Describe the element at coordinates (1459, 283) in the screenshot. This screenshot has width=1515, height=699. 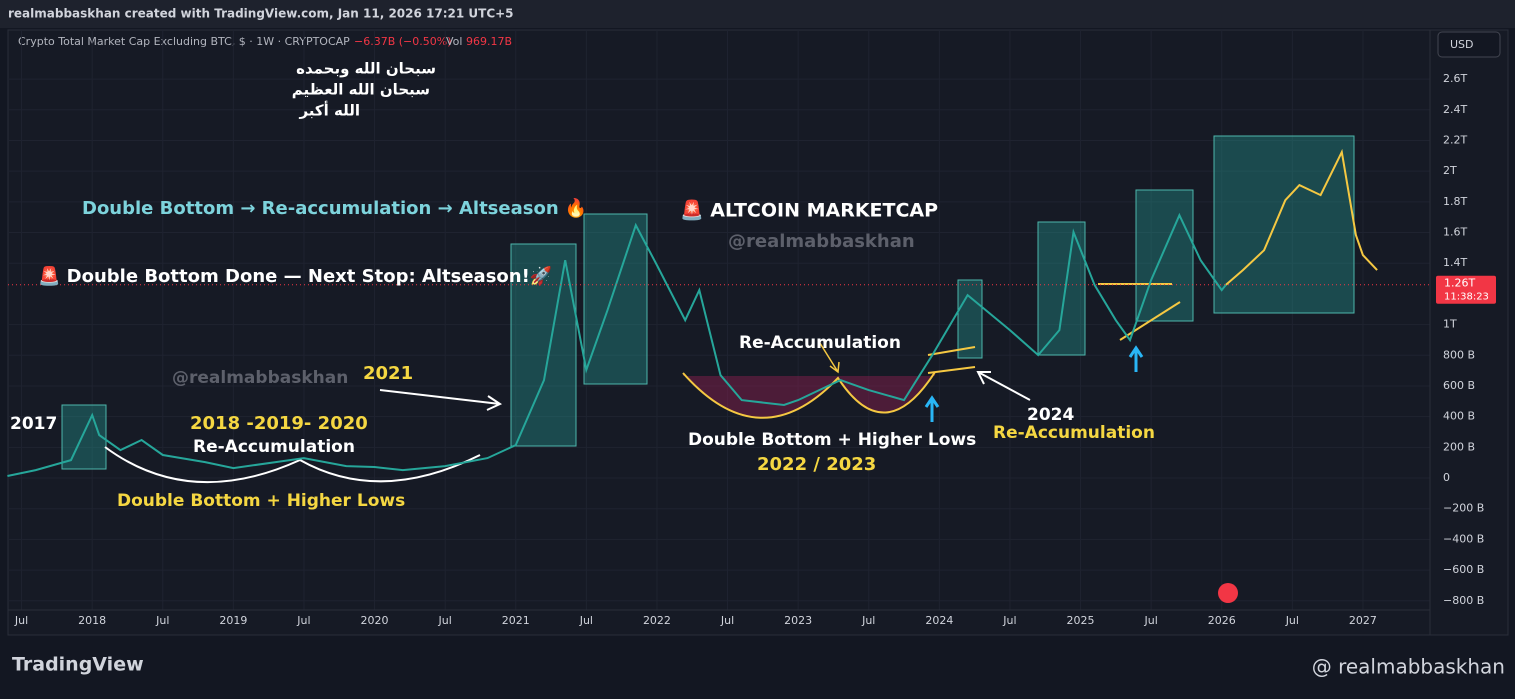
I see `price-tag-label: 1.26T` at that location.